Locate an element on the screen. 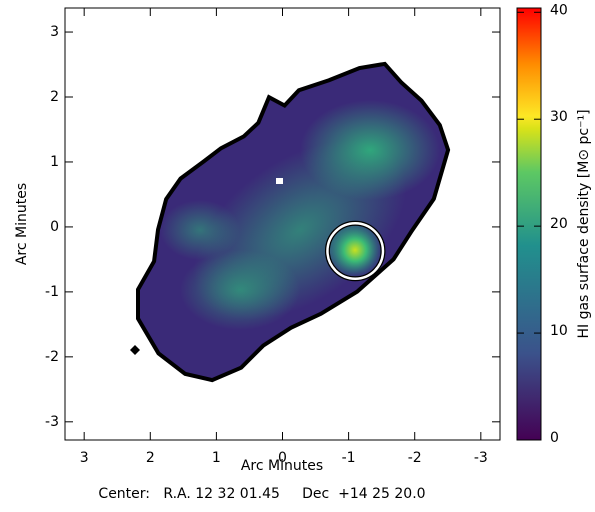 The image size is (595, 512). x-tick-label: 1 is located at coordinates (216, 458).